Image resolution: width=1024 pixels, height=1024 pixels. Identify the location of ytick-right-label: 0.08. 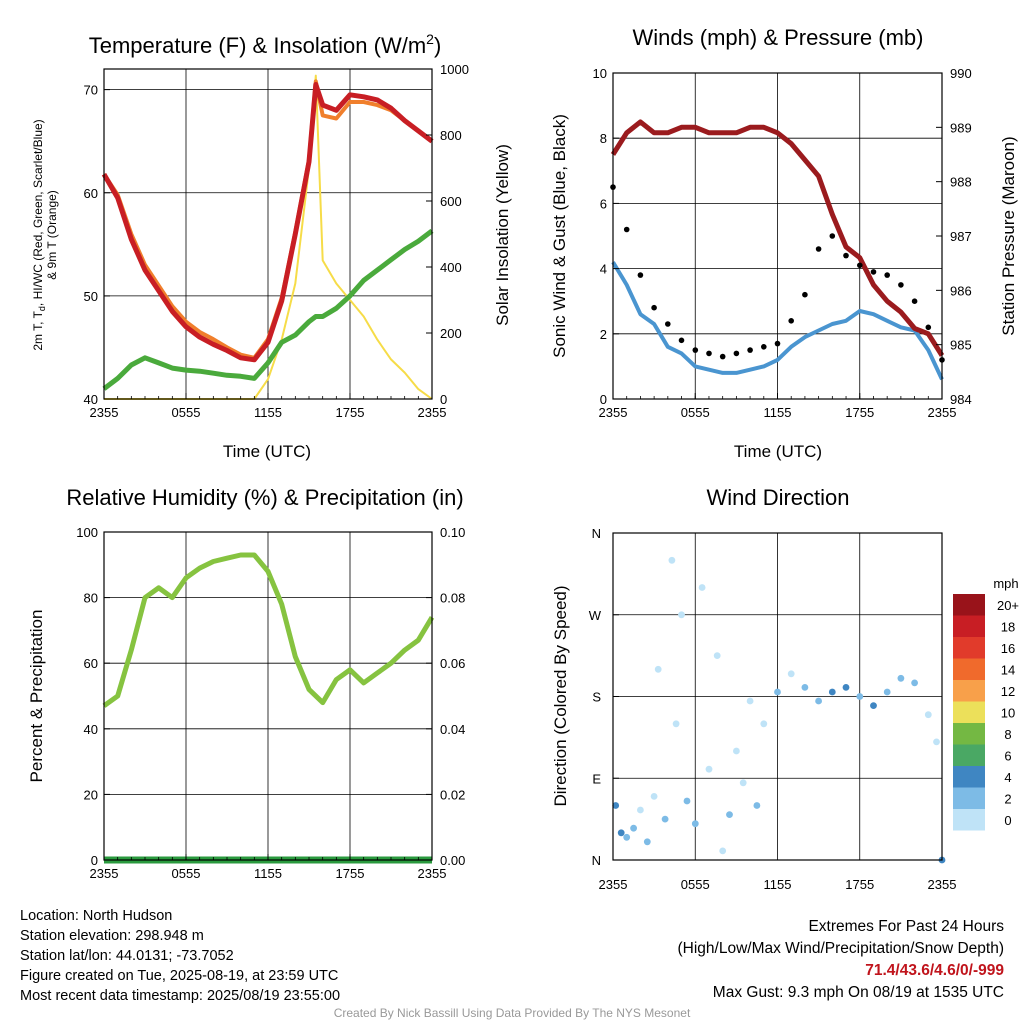
(452, 598).